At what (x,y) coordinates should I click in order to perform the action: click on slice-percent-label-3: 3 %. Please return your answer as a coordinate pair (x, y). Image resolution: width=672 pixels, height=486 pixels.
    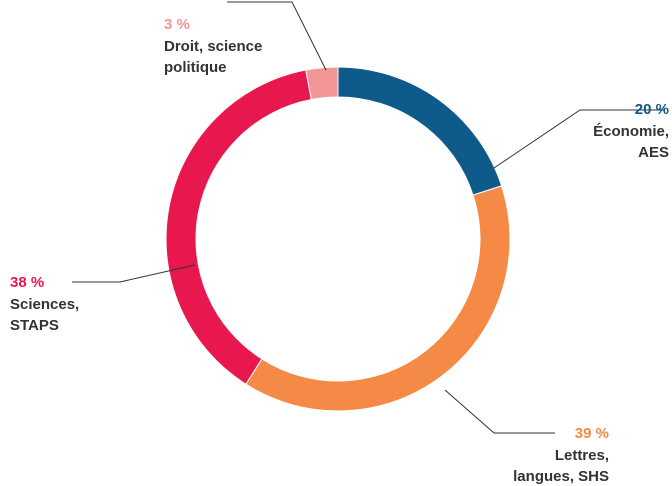
    Looking at the image, I should click on (177, 24).